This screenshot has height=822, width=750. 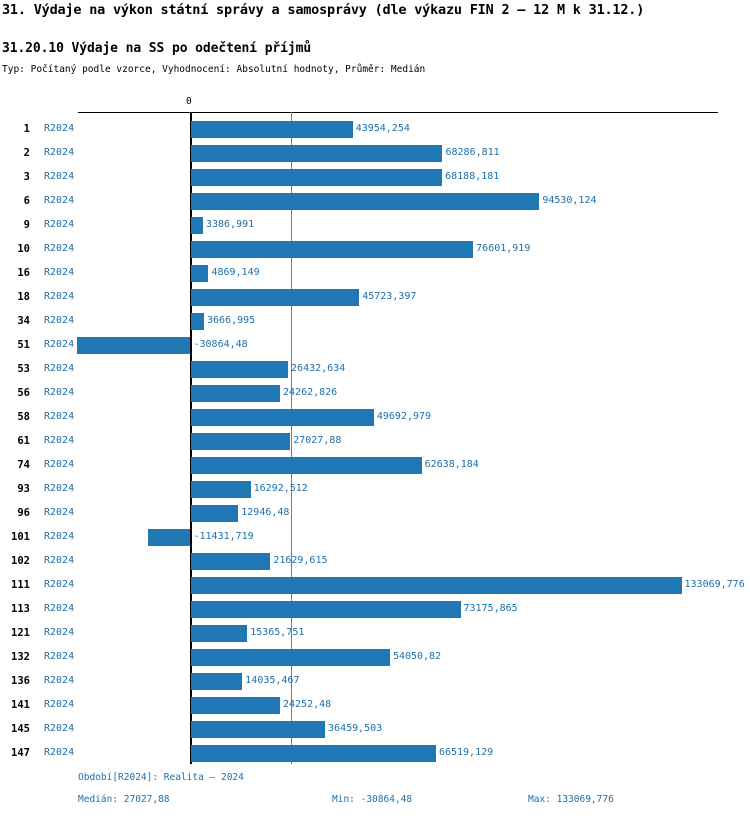 What do you see at coordinates (375, 418) in the screenshot?
I see `chart-row: 58 R2024 49692,979` at bounding box center [375, 418].